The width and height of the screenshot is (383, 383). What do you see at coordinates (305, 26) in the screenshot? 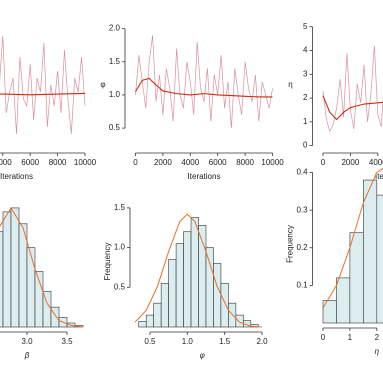
I see `y-tick-label: 5` at bounding box center [305, 26].